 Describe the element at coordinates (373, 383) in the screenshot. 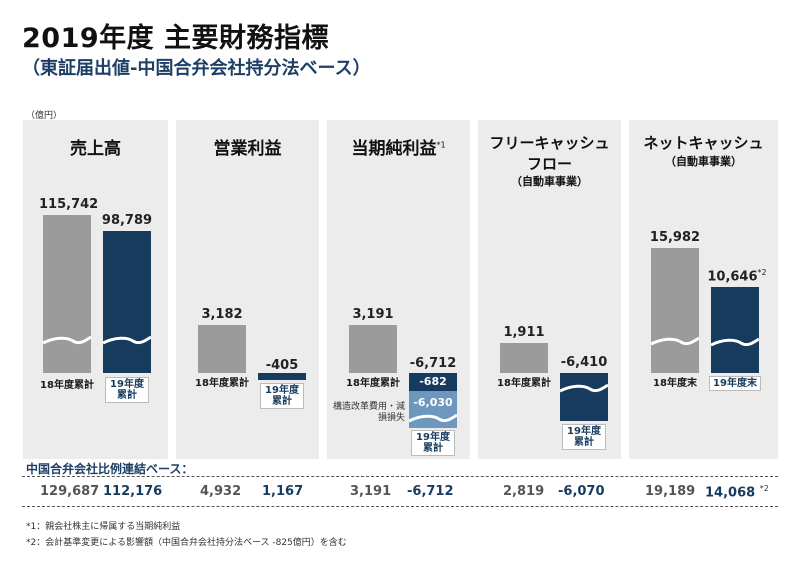

I see `bar-label-net-18: 18年度累計` at that location.